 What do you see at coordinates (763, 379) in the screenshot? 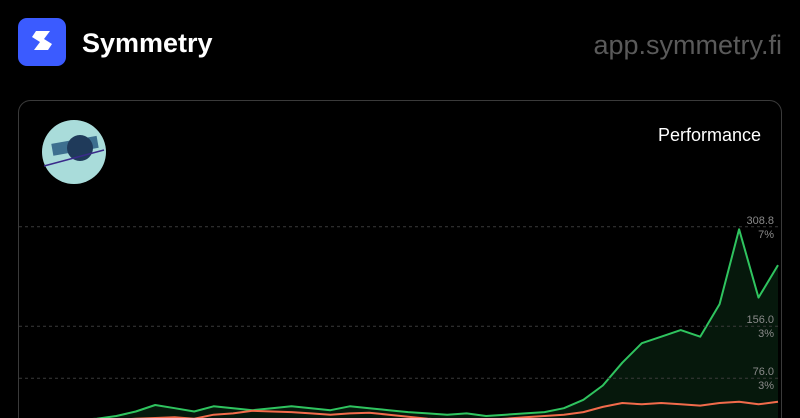
I see `y-tick-label: 76.03%` at bounding box center [763, 379].